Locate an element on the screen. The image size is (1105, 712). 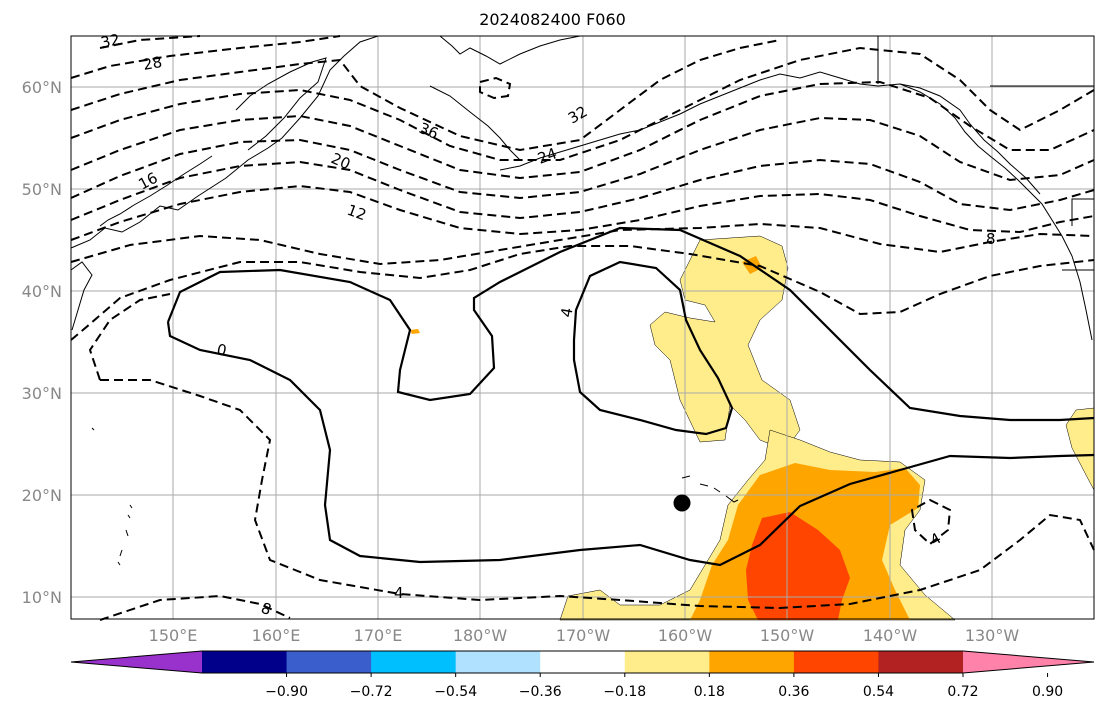
colorbar-extend-low is located at coordinates (136, 662).